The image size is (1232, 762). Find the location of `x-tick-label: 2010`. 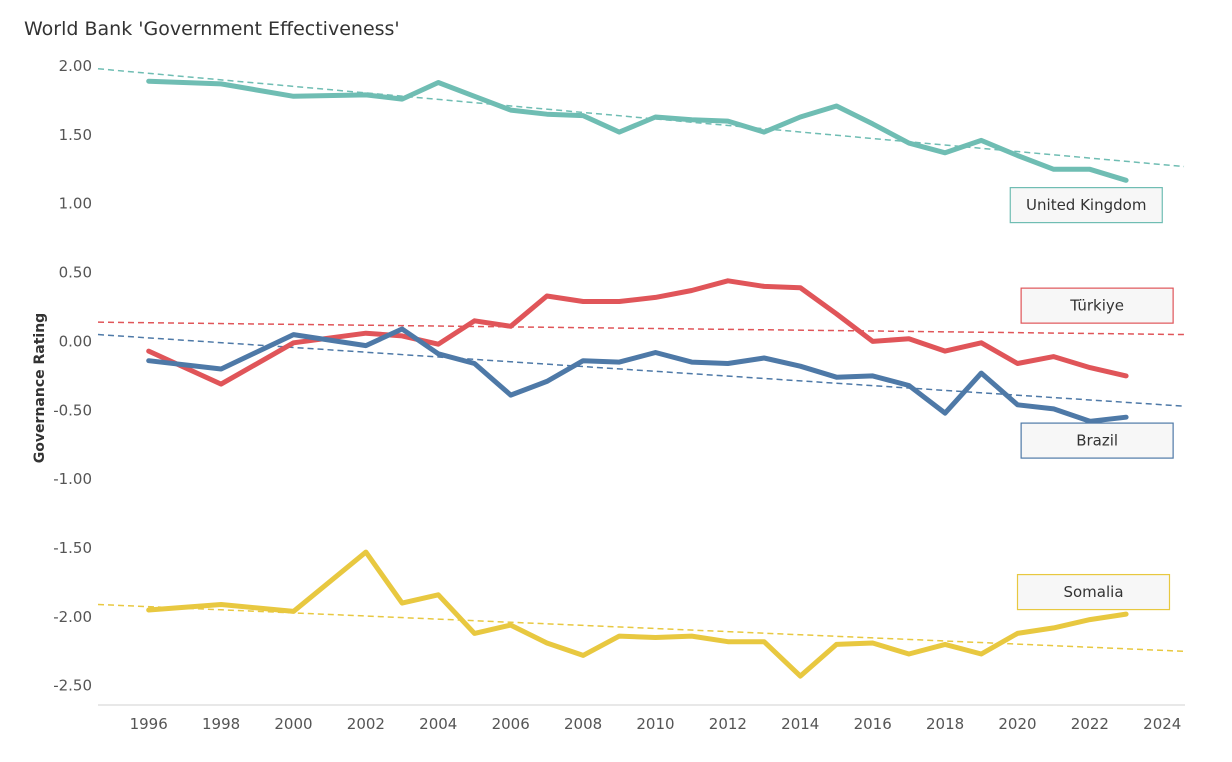

x-tick-label: 2010 is located at coordinates (655, 724).